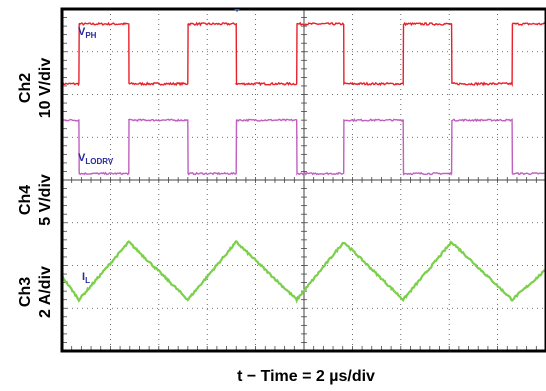 The height and width of the screenshot is (391, 546). I want to click on vlodrv-tag: VLODRV, so click(96, 159).